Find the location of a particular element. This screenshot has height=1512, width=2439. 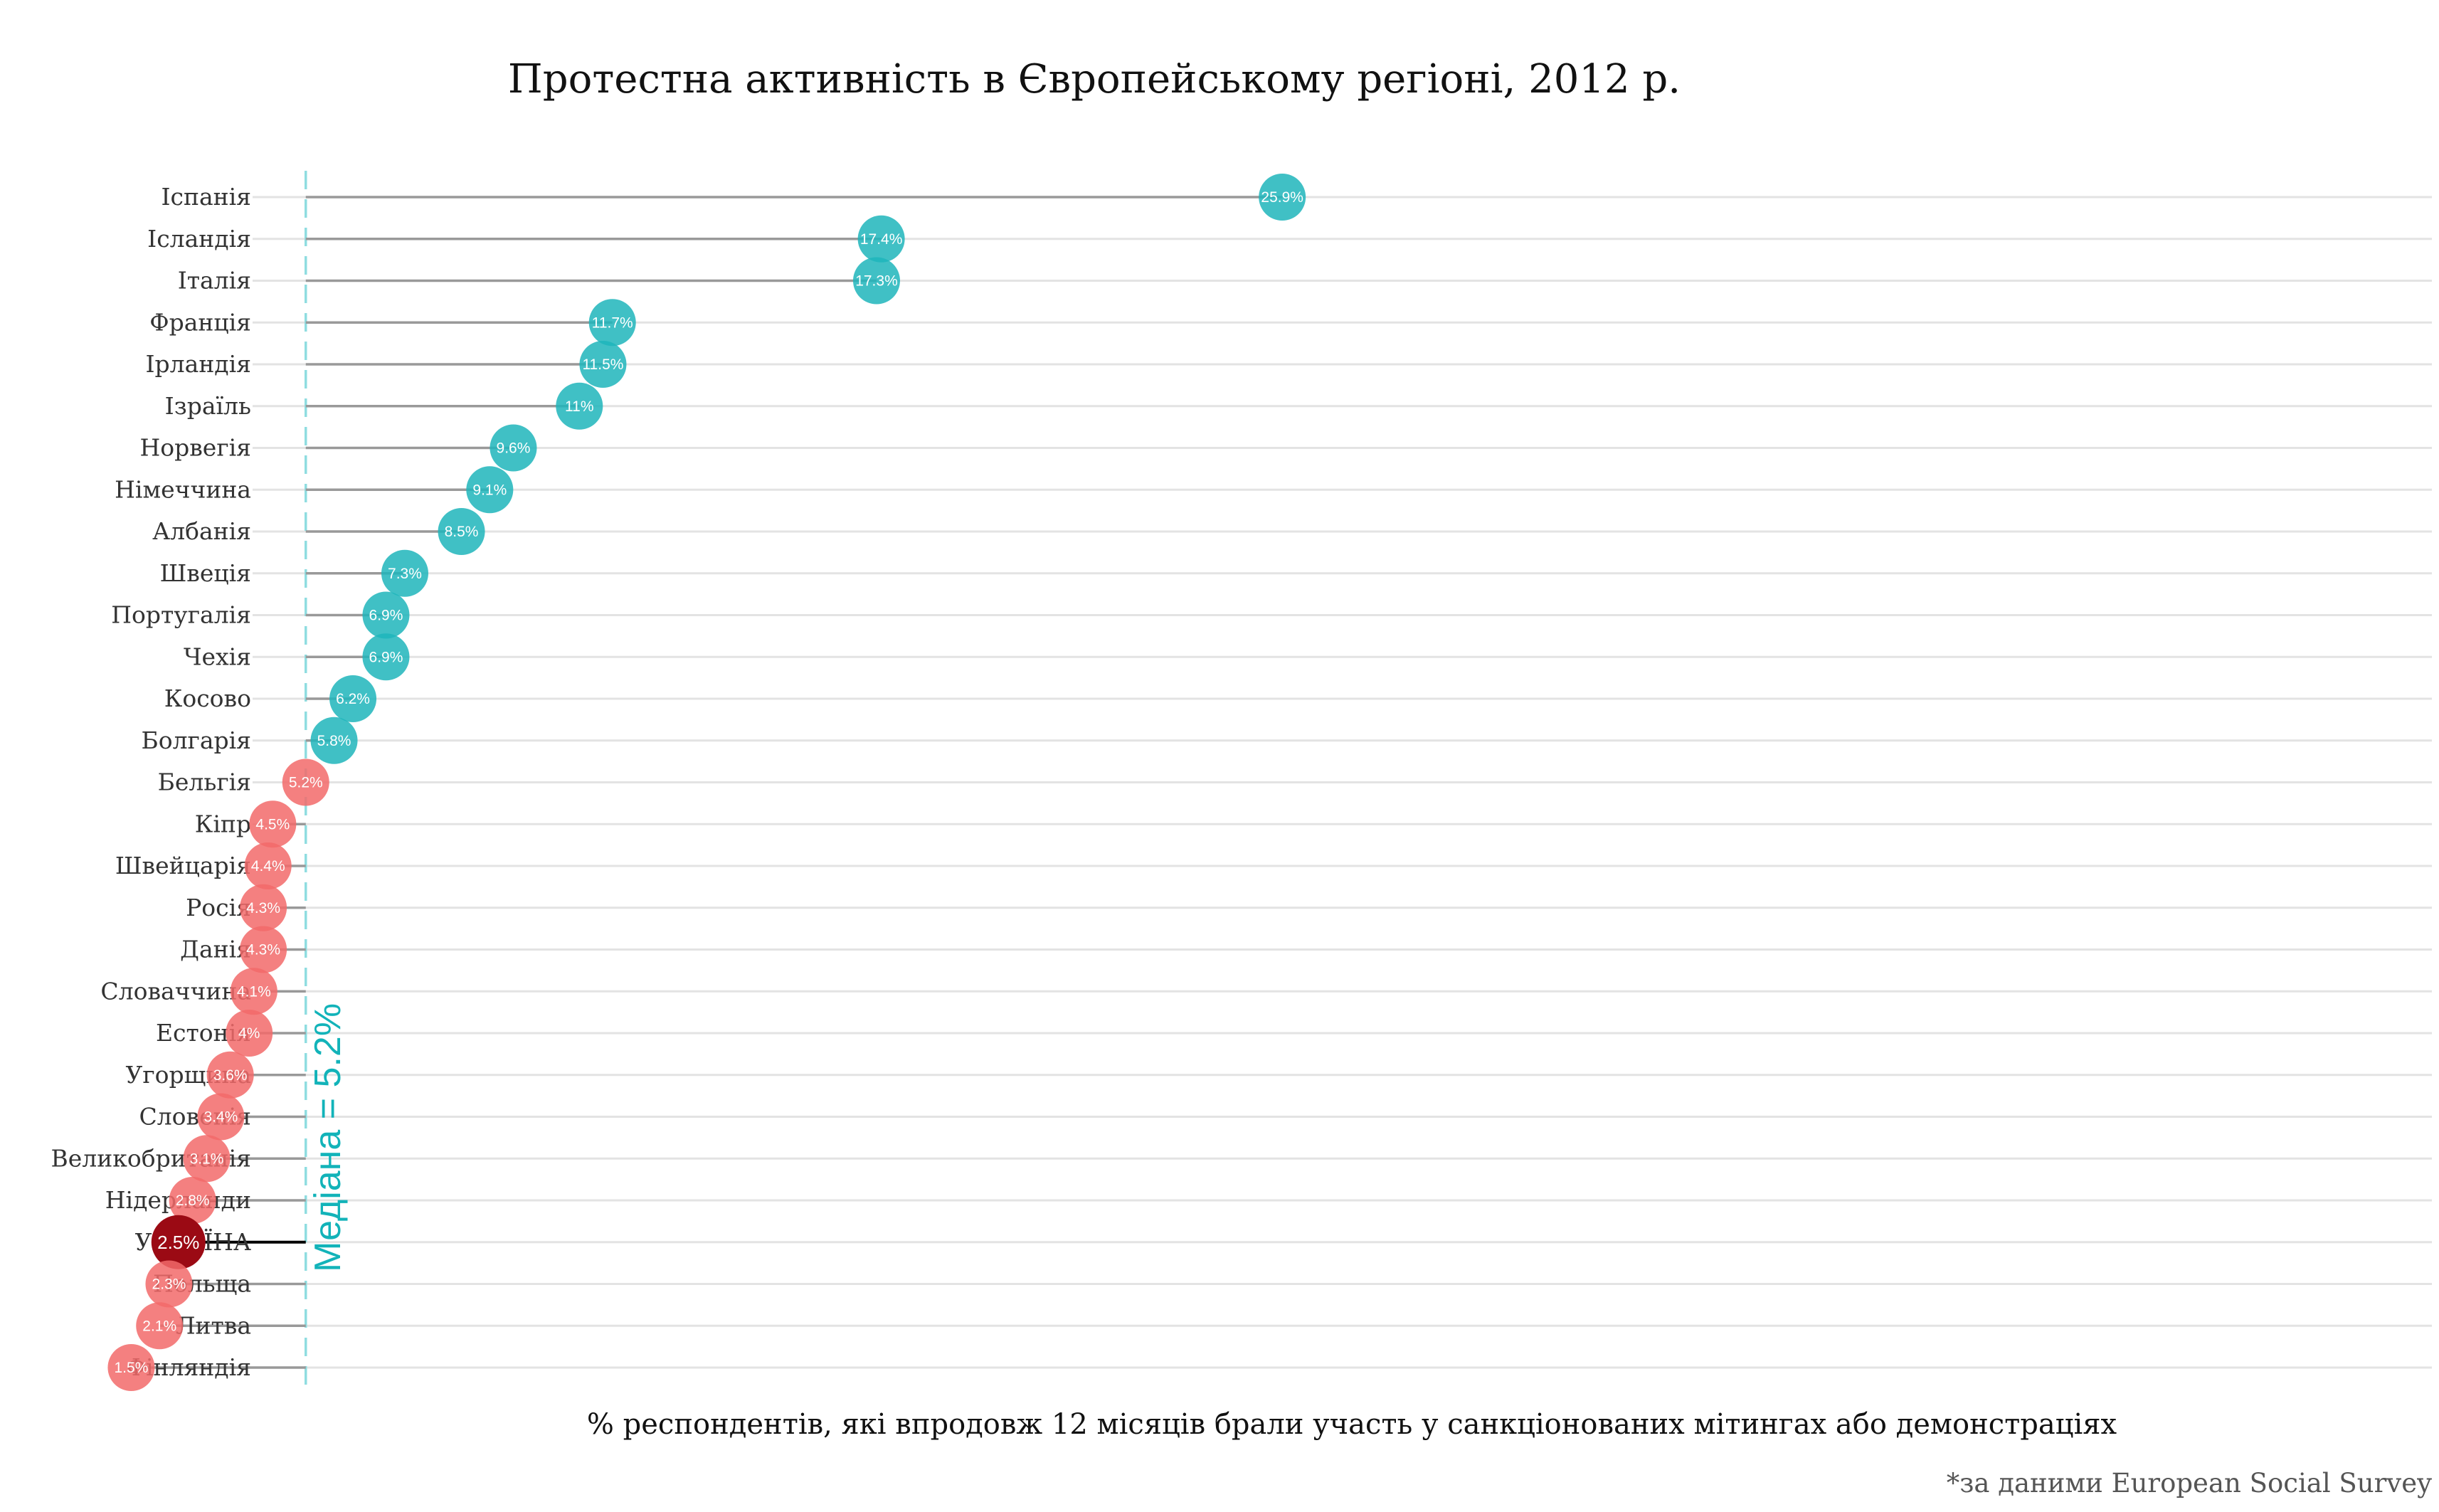

country-label: Швейцарія is located at coordinates (183, 865).